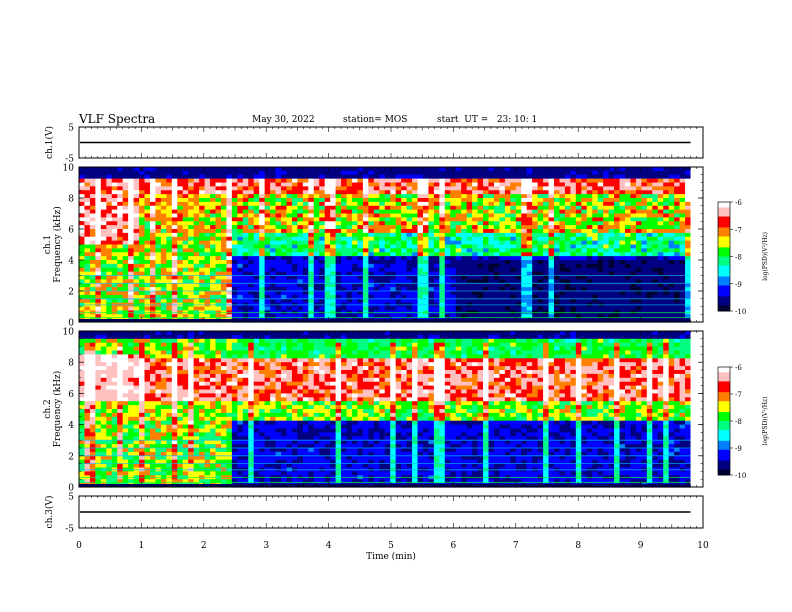 Image resolution: width=792 pixels, height=612 pixels. What do you see at coordinates (487, 120) in the screenshot?
I see `start-ut-label: start UT = 23: 10: 1` at bounding box center [487, 120].